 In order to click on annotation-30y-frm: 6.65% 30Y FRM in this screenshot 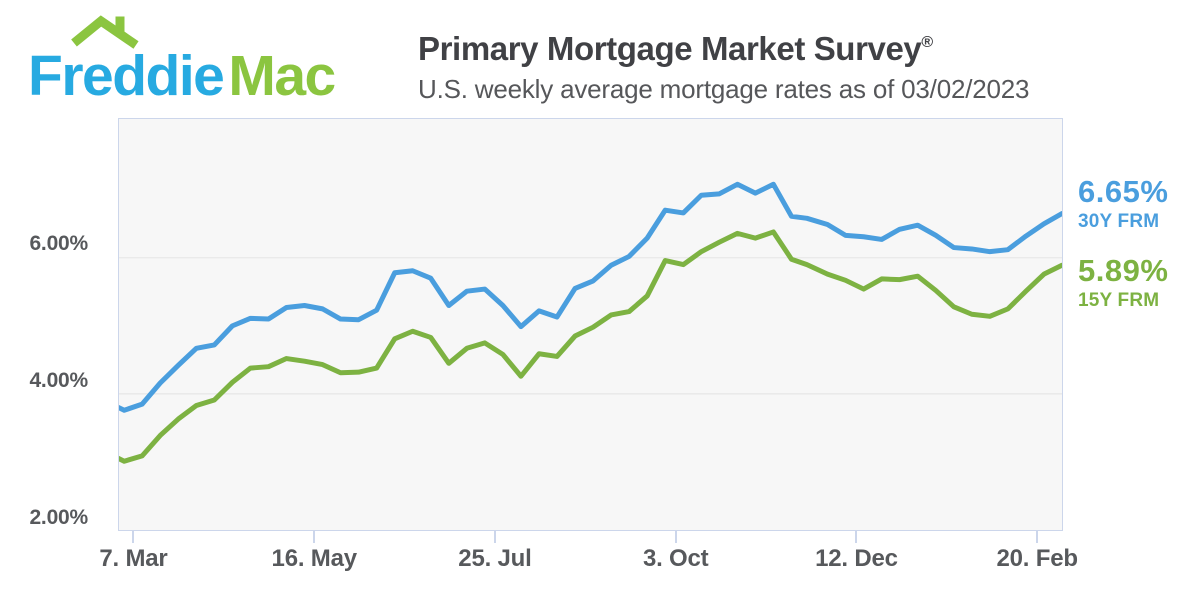, I will do `click(1123, 203)`.